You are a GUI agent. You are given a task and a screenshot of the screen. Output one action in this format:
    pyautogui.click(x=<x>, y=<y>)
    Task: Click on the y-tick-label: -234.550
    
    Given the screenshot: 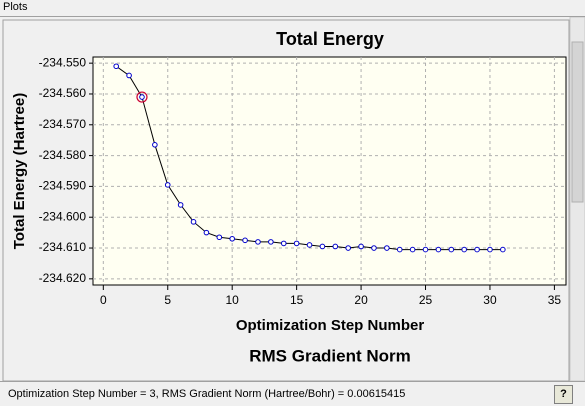 What is the action you would take?
    pyautogui.click(x=63, y=62)
    